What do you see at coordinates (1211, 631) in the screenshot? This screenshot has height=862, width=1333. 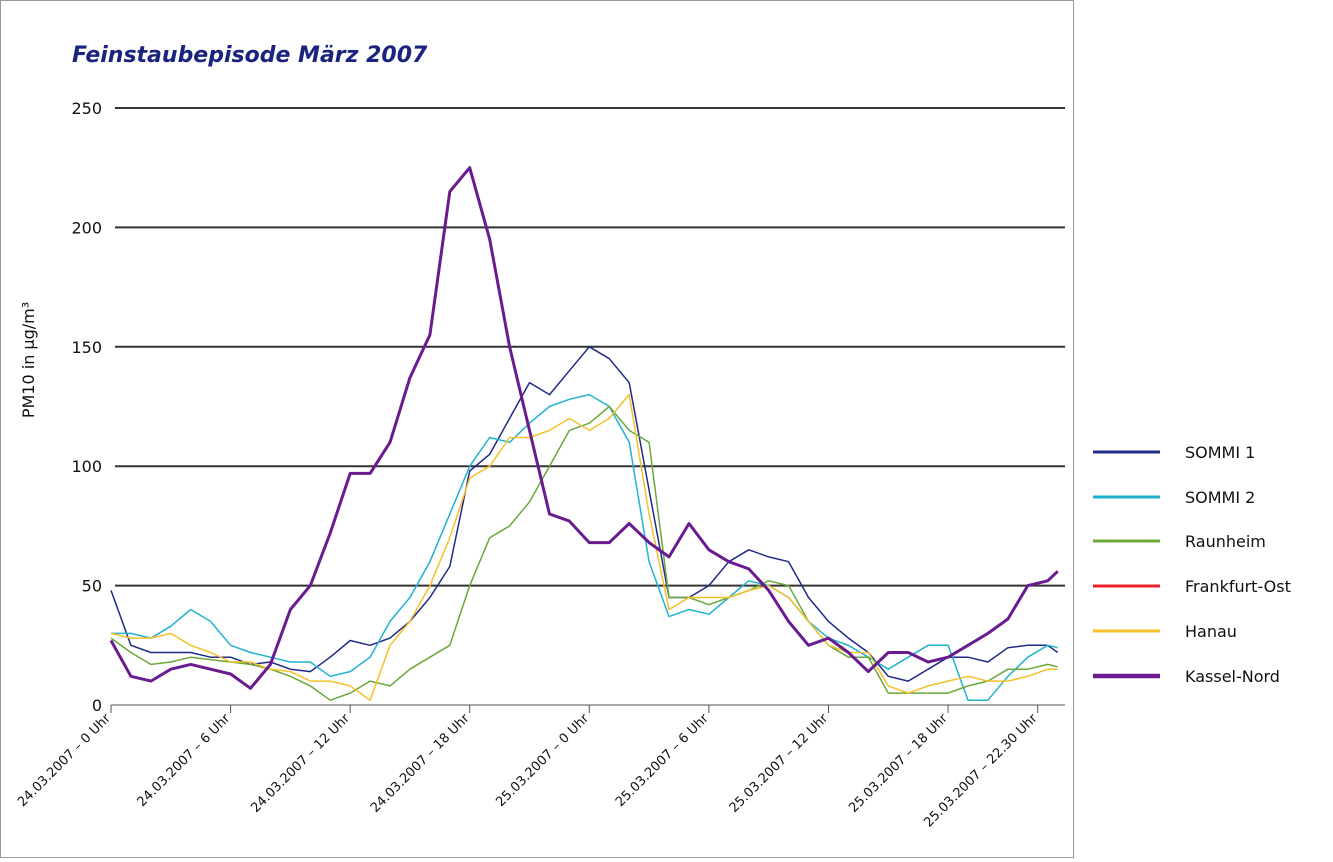 I see `legend-label: Hanau` at bounding box center [1211, 631].